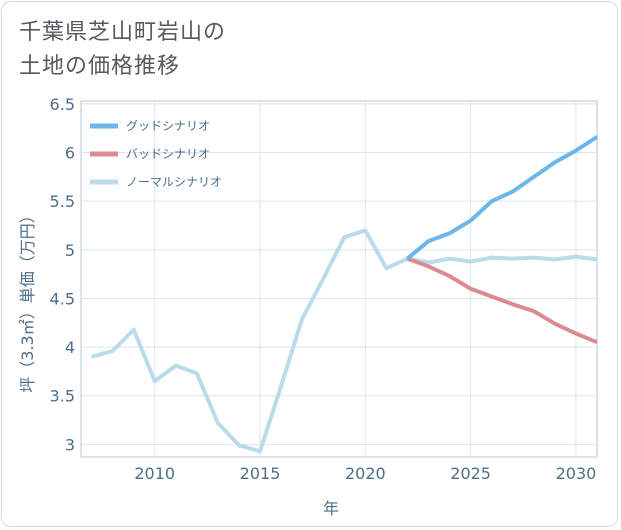 This screenshot has width=621, height=530. What do you see at coordinates (70, 250) in the screenshot?
I see `y-tick-label: 5` at bounding box center [70, 250].